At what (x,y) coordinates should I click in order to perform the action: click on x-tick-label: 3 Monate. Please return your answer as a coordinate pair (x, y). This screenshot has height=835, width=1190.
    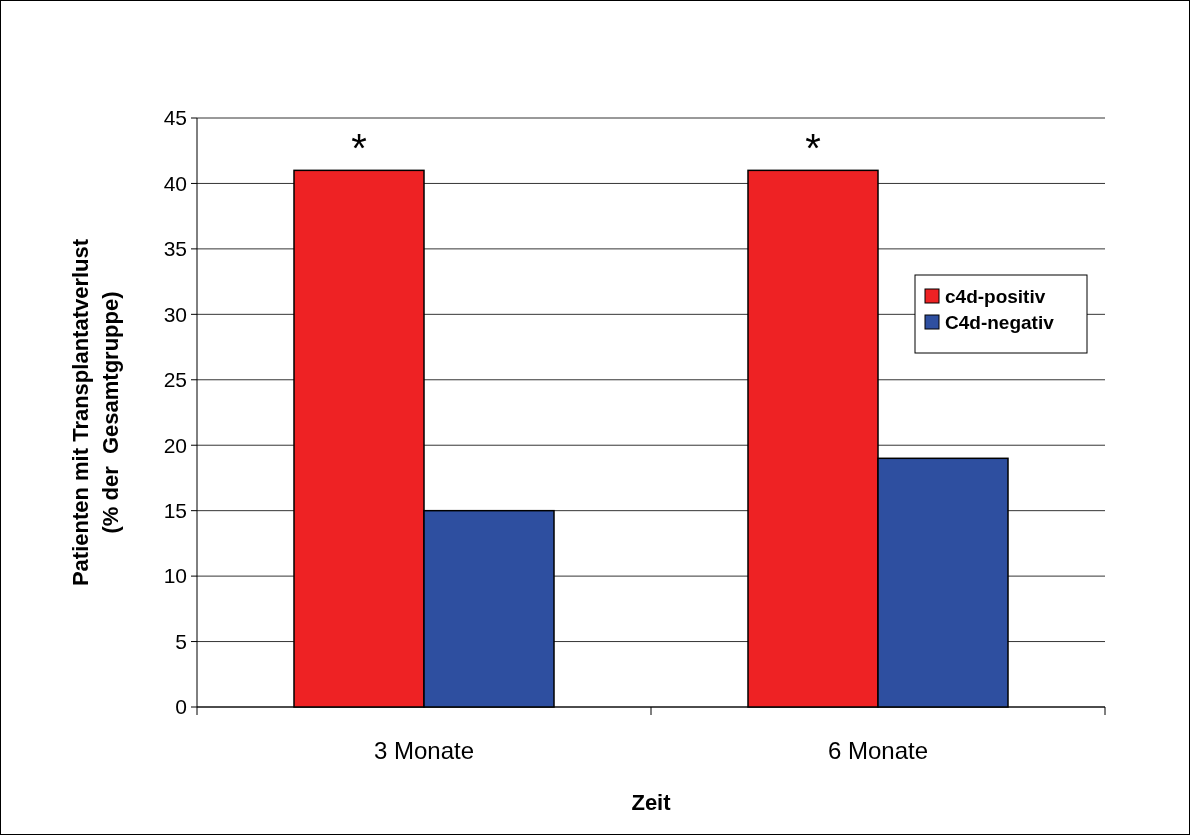
    Looking at the image, I should click on (424, 750).